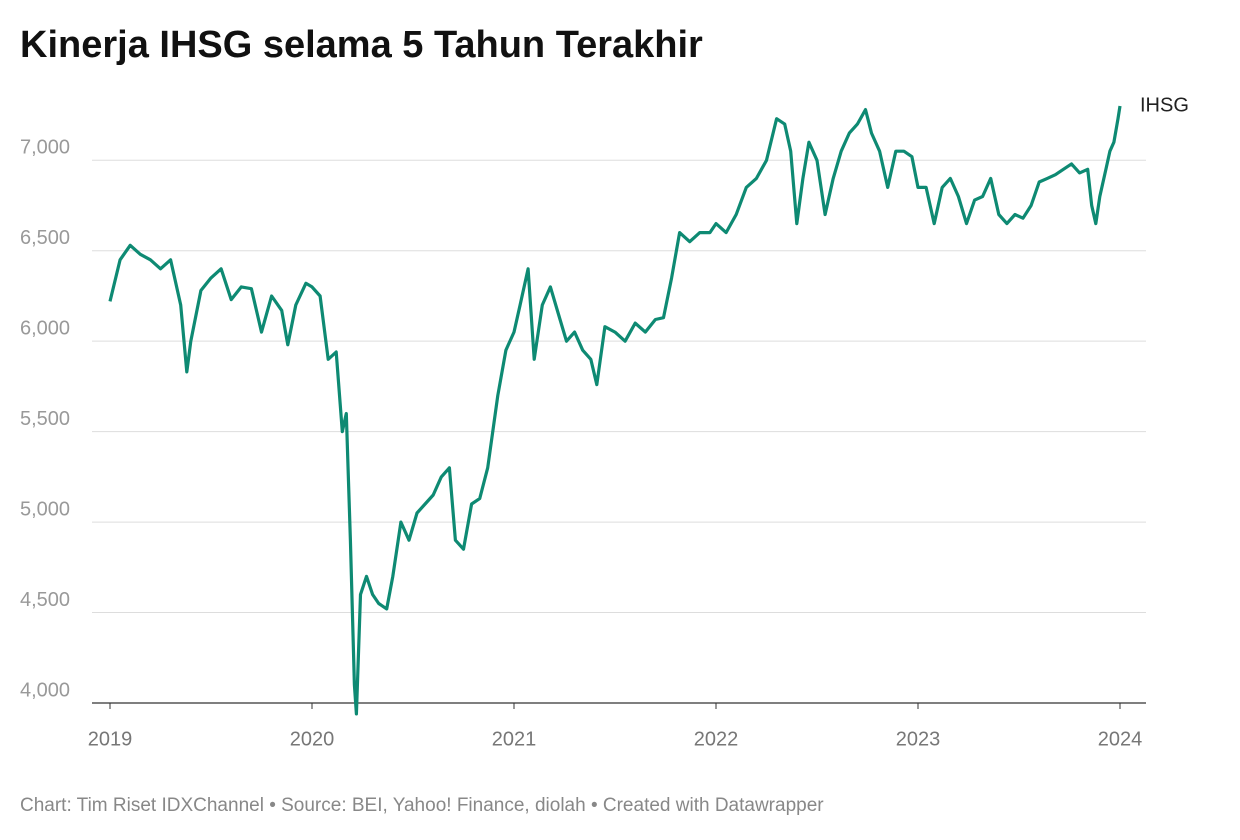  I want to click on y-tick-label: 4,000, so click(45, 690).